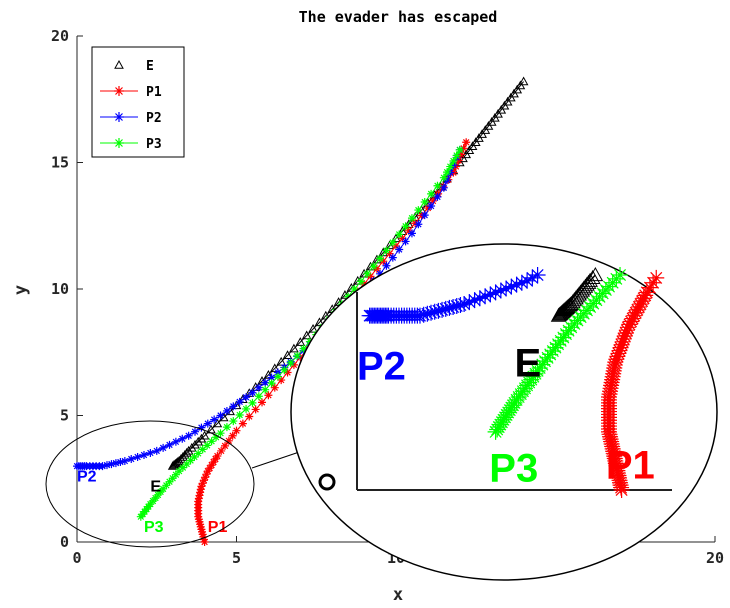  Describe the element at coordinates (398, 17) in the screenshot. I see `chart-title: The evader has escaped` at that location.